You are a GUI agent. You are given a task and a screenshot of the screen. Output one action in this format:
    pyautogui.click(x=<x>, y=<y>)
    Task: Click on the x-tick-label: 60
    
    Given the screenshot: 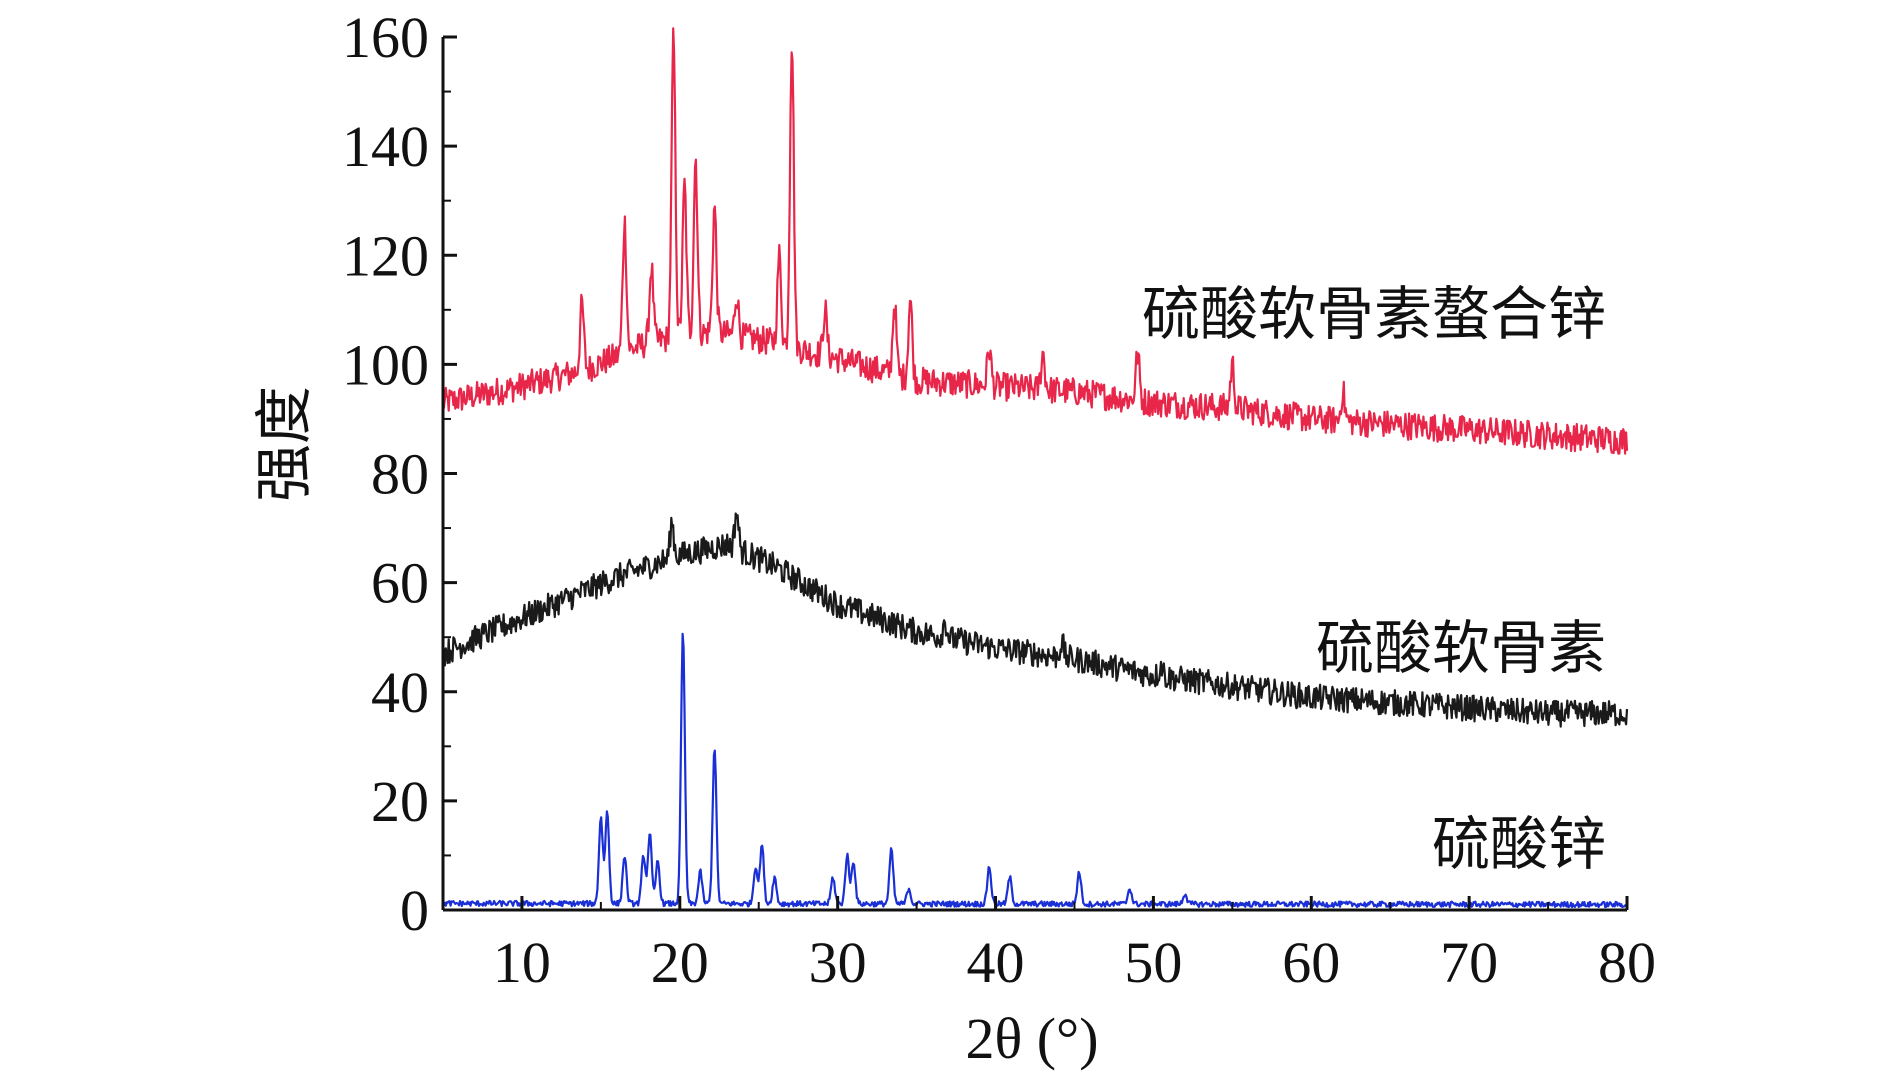 What is the action you would take?
    pyautogui.click(x=1311, y=962)
    